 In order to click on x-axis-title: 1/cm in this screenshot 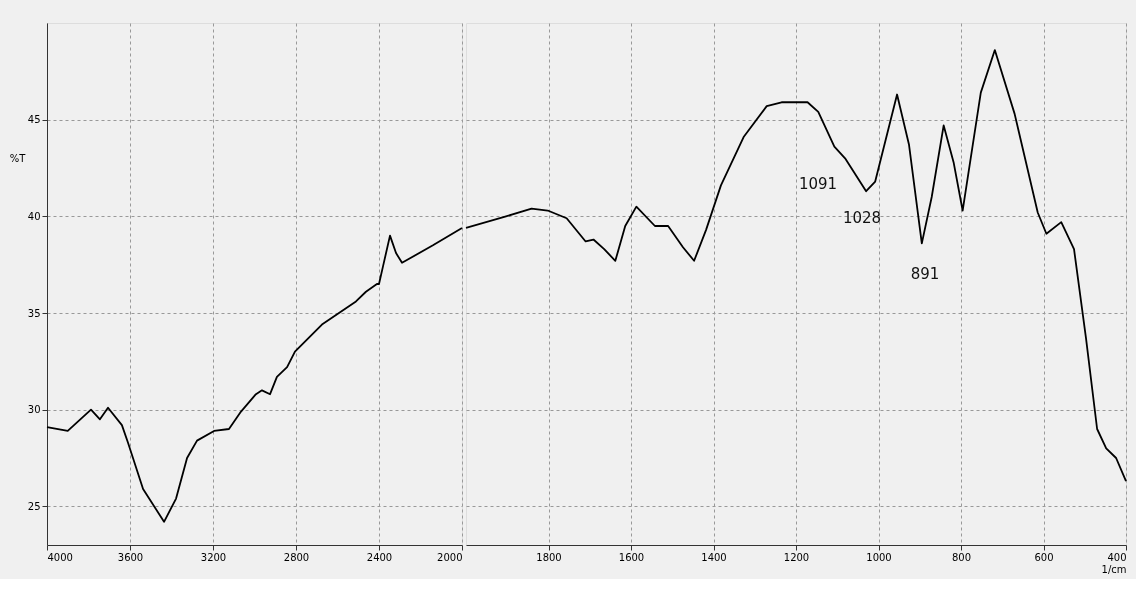, I will do `click(1114, 569)`.